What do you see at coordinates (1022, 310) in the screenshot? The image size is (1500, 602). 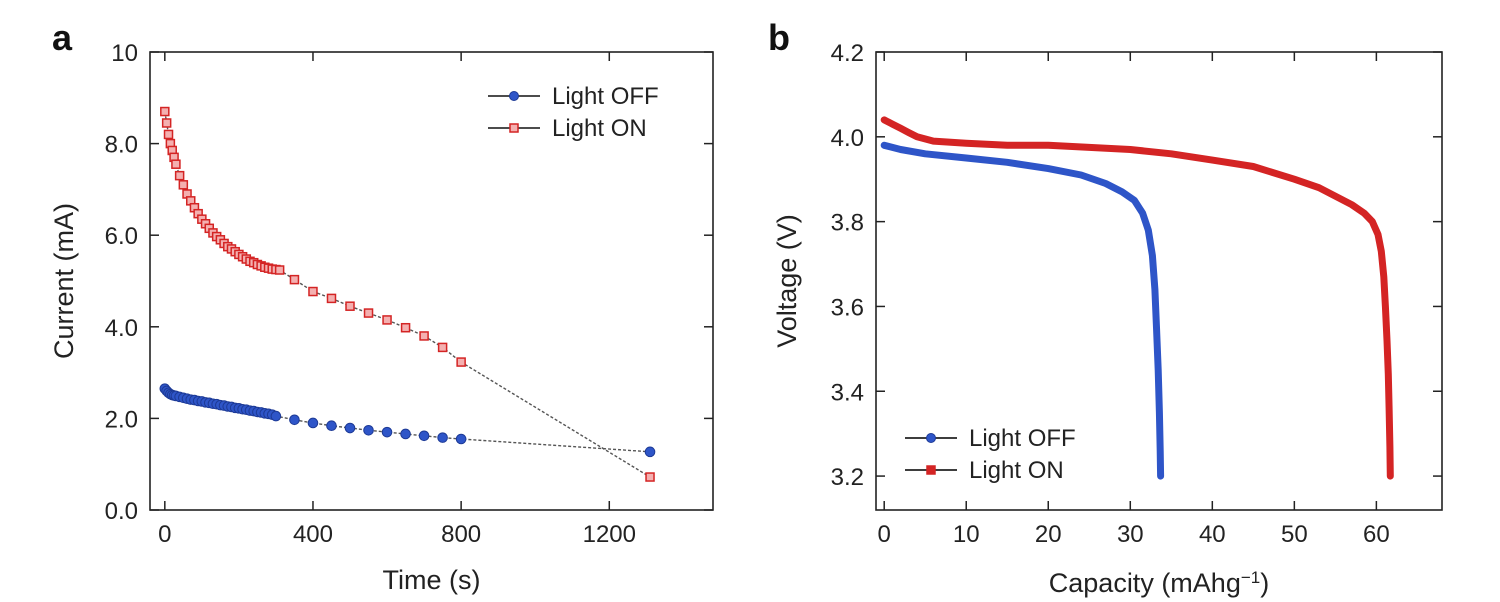 I see `chart-b-series-light-off-line` at bounding box center [1022, 310].